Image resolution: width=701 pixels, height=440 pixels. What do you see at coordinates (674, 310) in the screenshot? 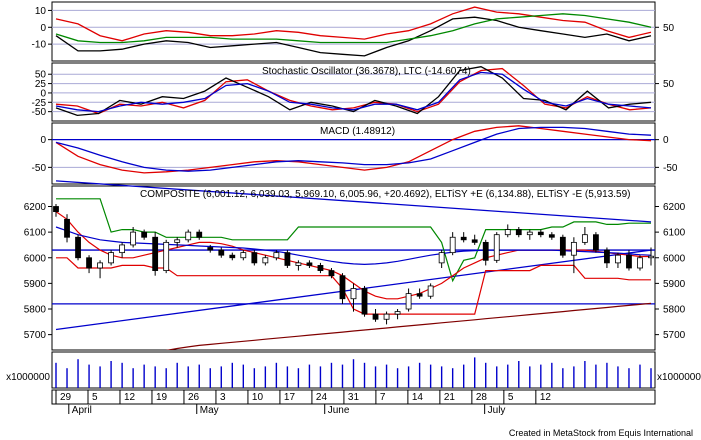
I see `y-tick-label-right: 5800` at bounding box center [674, 310].